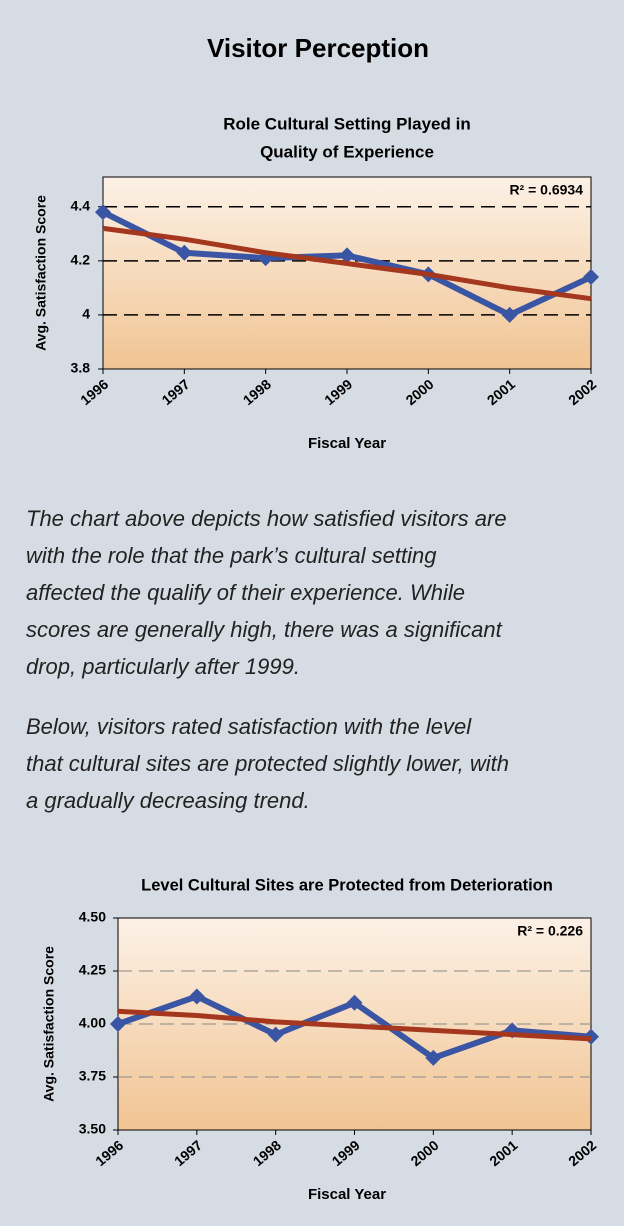 The height and width of the screenshot is (1231, 624). Describe the element at coordinates (92, 1129) in the screenshot. I see `y-tick-label: 3.50` at that location.